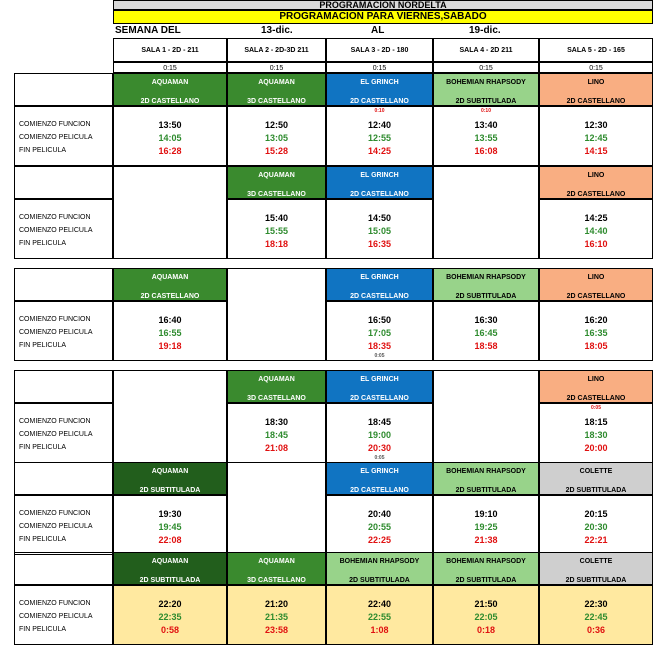 This screenshot has height=655, width=670. Describe the element at coordinates (596, 50) in the screenshot. I see `room-name: SALA 5 - 2D - 165` at that location.